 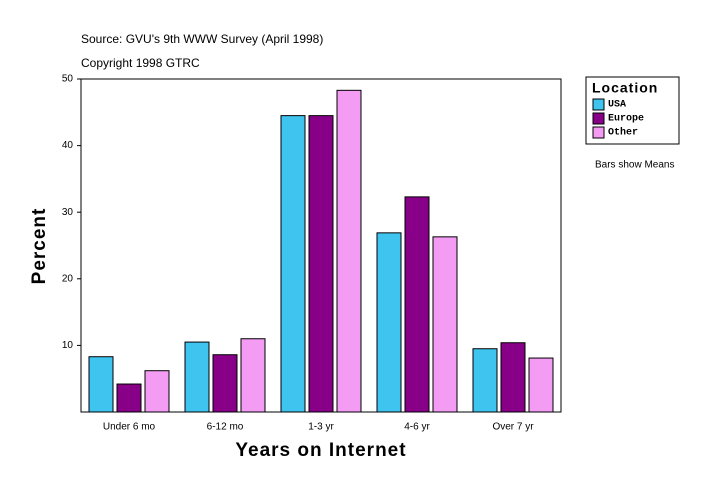 I want to click on y-tick-label: 50, so click(x=68, y=79).